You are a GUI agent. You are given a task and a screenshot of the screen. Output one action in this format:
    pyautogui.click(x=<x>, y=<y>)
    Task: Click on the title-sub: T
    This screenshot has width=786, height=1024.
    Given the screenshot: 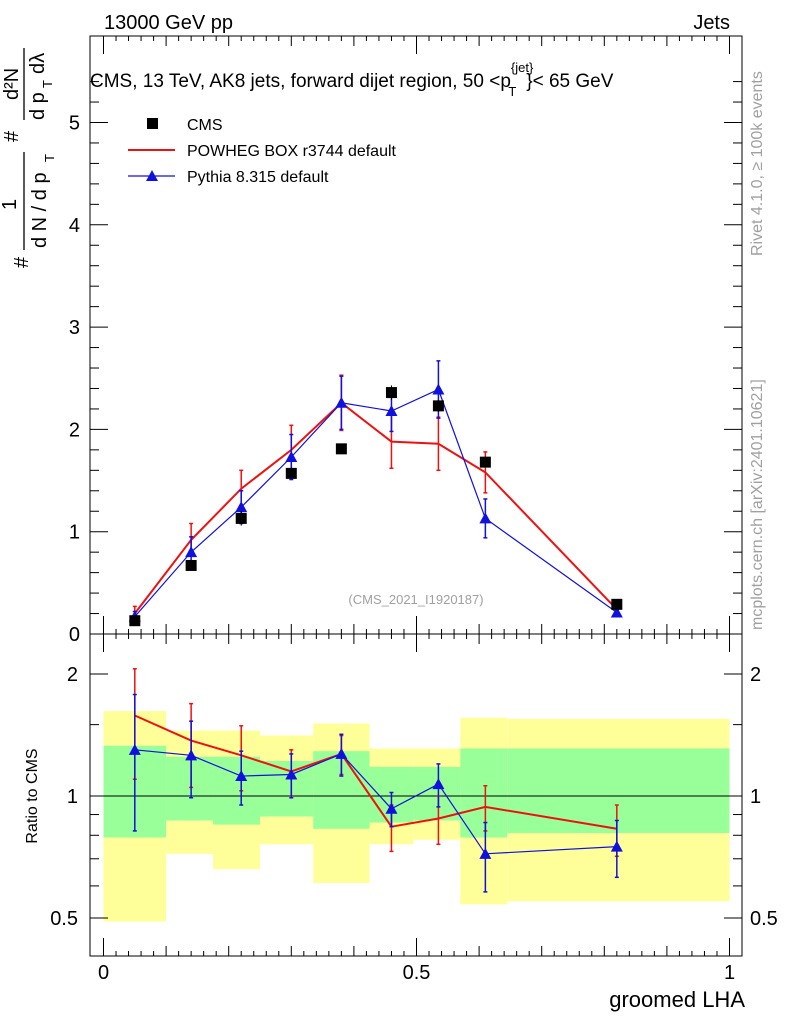 What is the action you would take?
    pyautogui.click(x=512, y=91)
    